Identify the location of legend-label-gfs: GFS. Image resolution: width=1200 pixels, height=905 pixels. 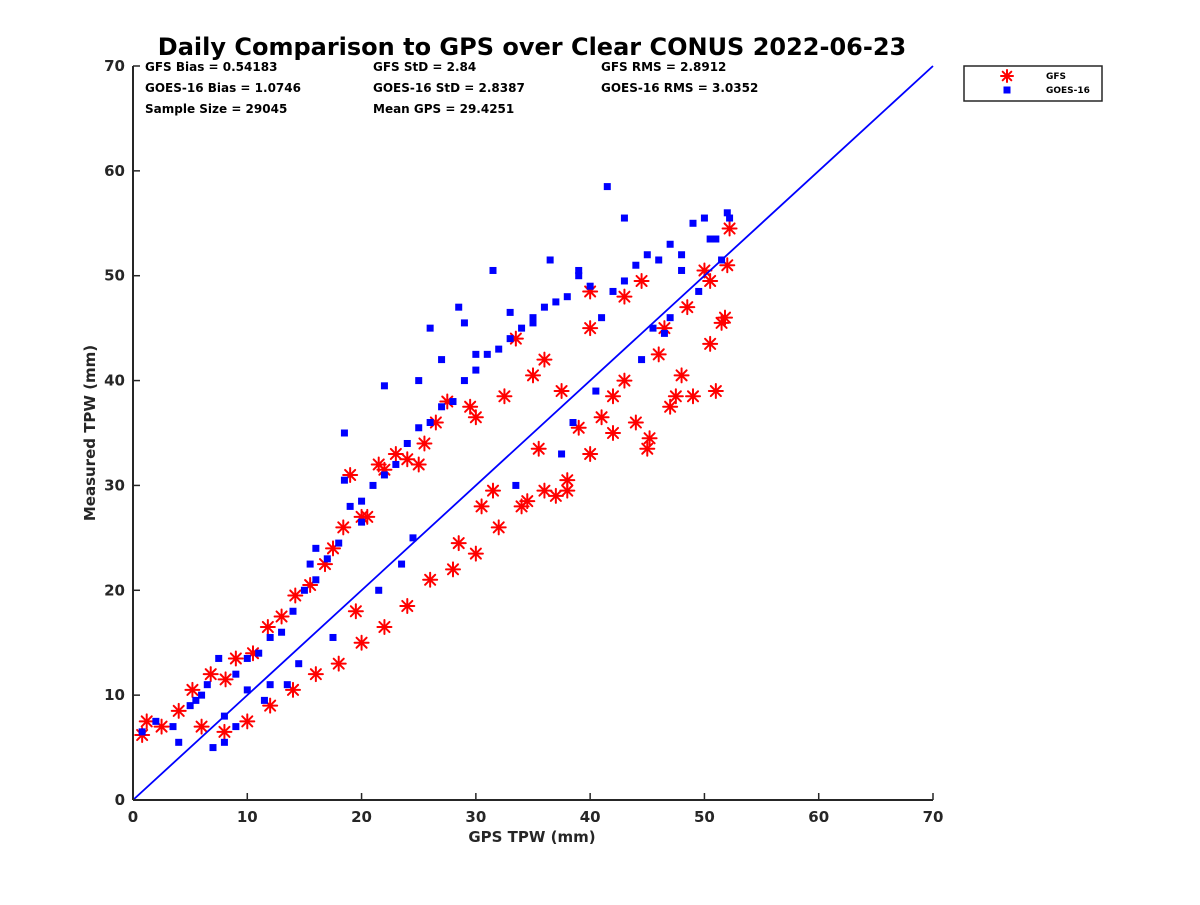
(1056, 77).